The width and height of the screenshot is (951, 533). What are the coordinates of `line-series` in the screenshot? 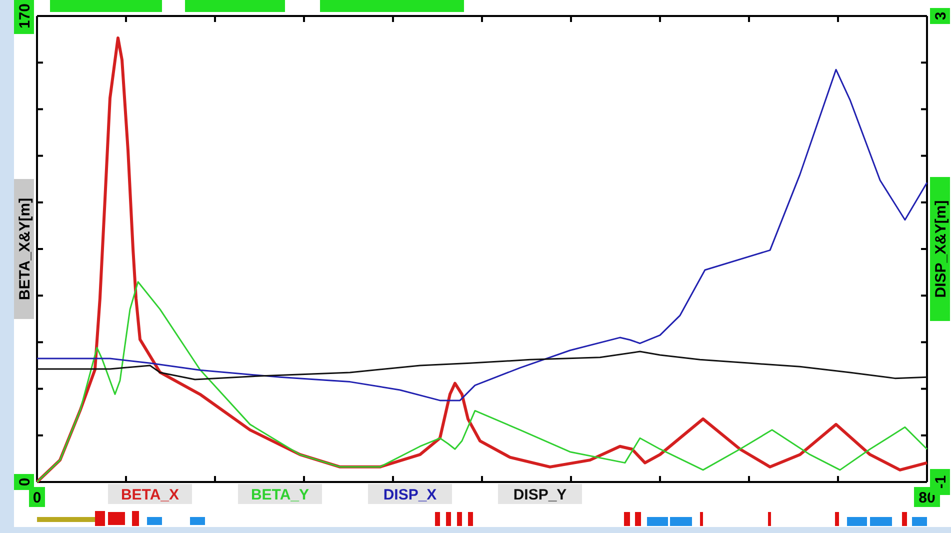 It's located at (482, 365).